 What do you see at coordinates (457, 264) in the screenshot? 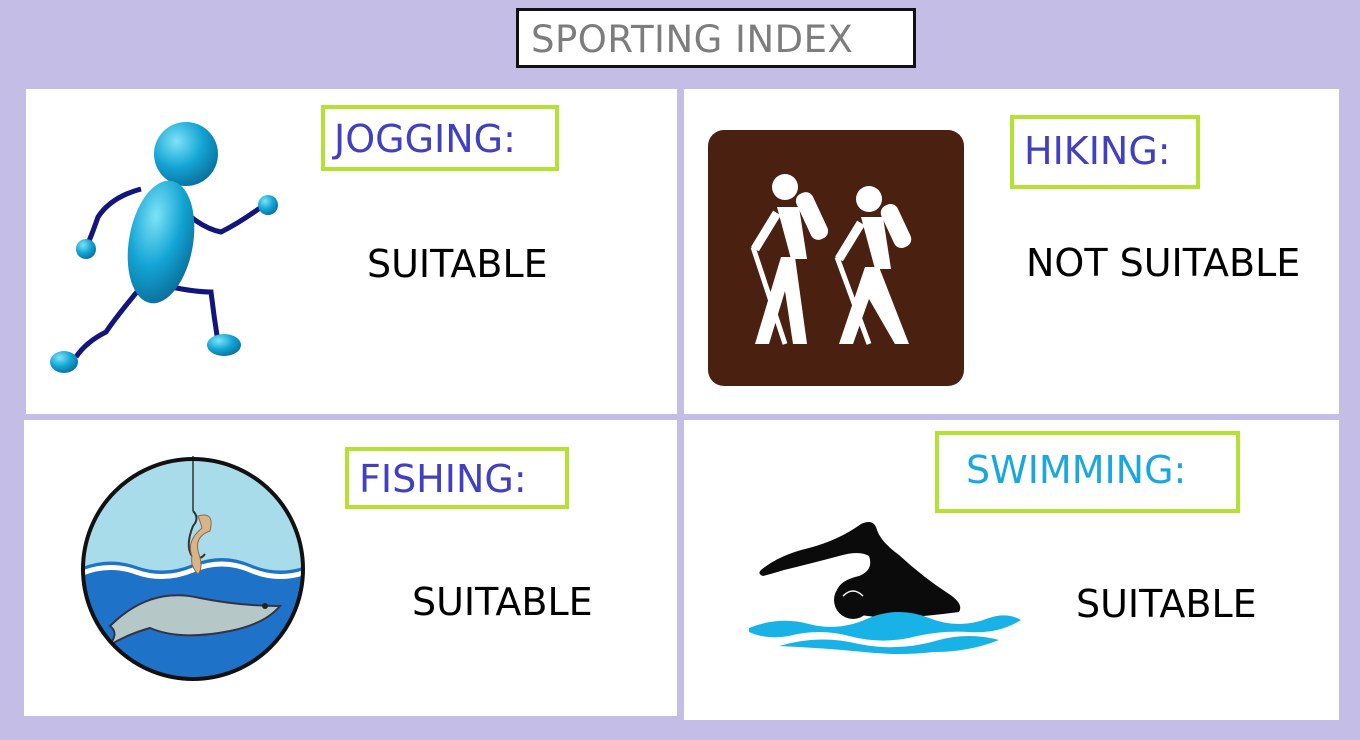
I see `jogging-status: SUITABLE` at bounding box center [457, 264].